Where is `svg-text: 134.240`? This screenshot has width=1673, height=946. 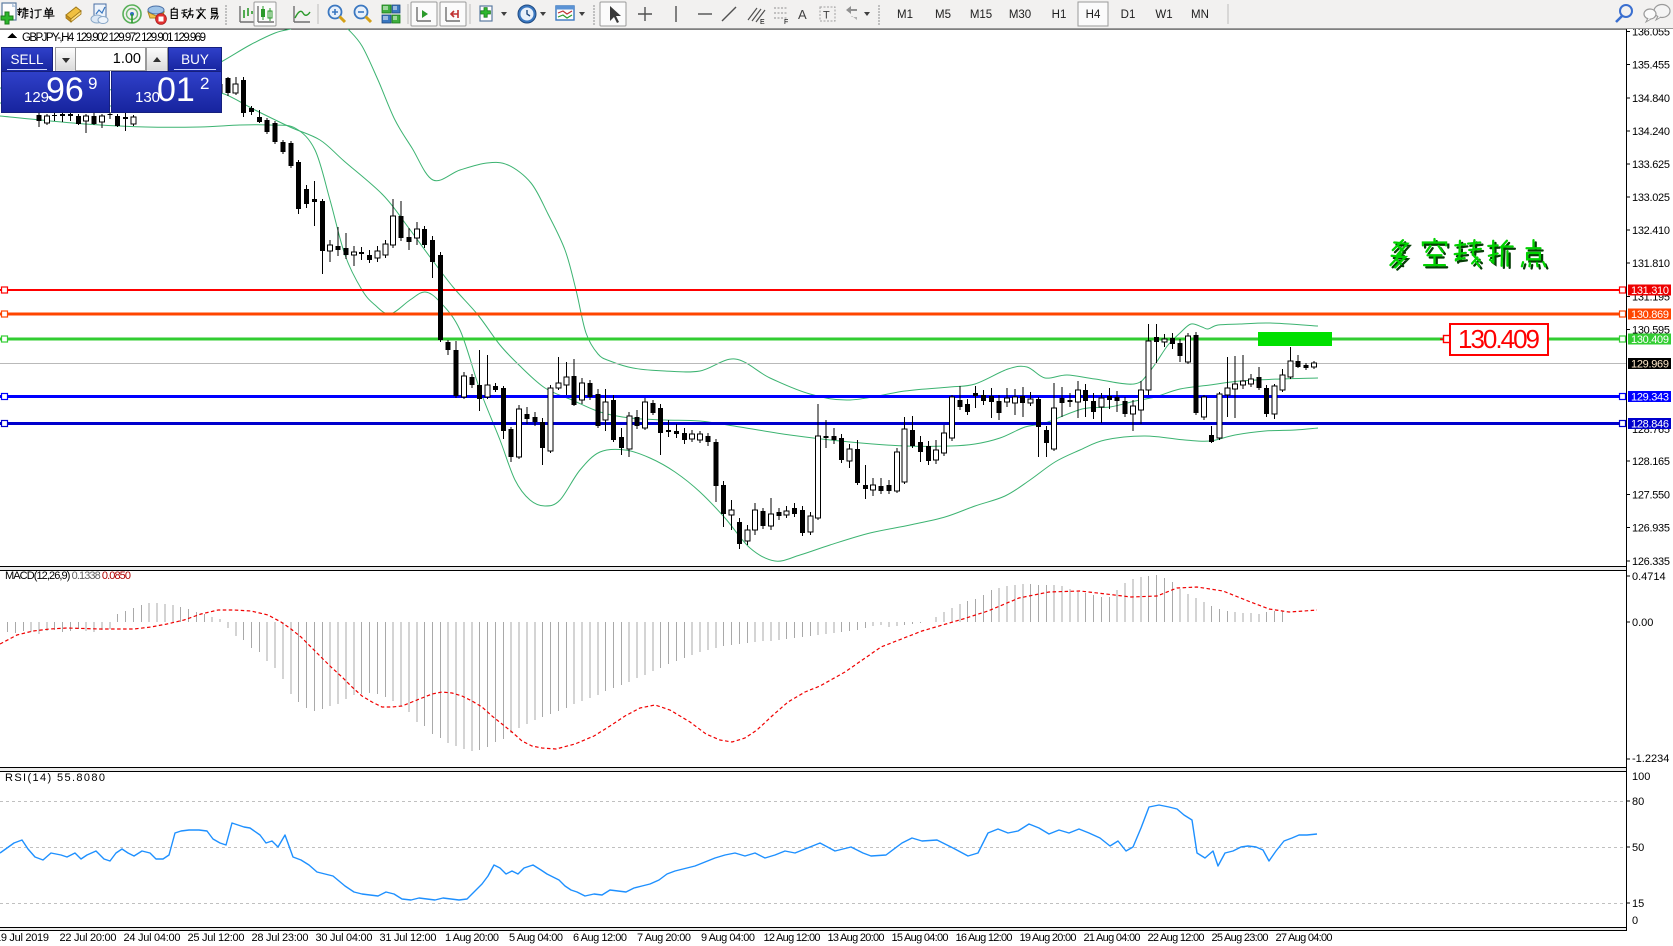
svg-text: 134.240 is located at coordinates (1651, 132).